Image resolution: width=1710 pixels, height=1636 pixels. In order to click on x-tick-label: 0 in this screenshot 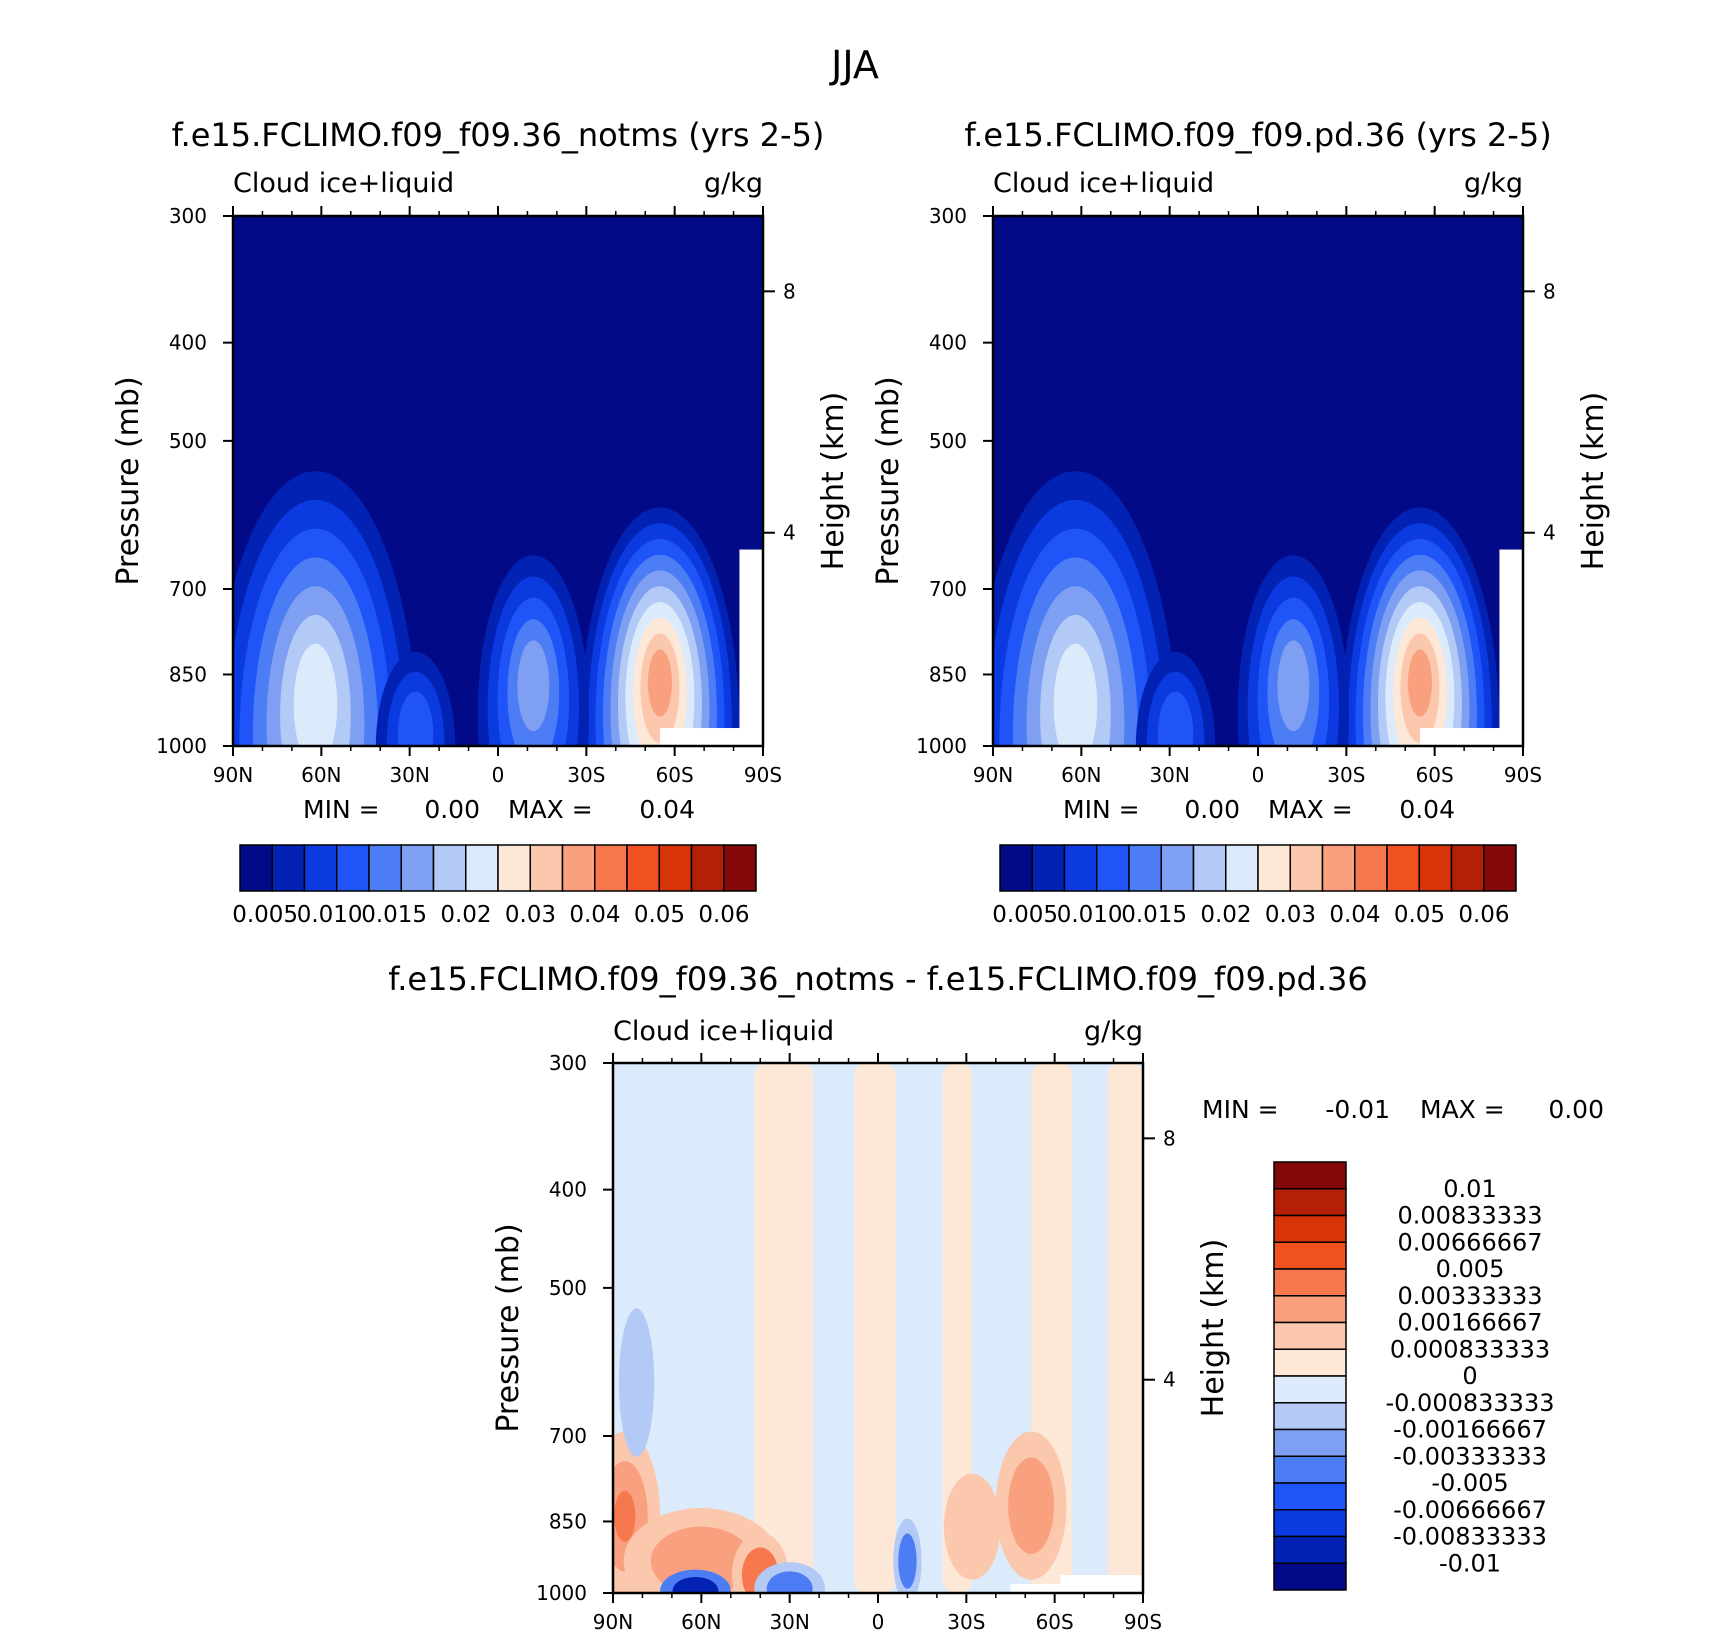, I will do `click(878, 1622)`.